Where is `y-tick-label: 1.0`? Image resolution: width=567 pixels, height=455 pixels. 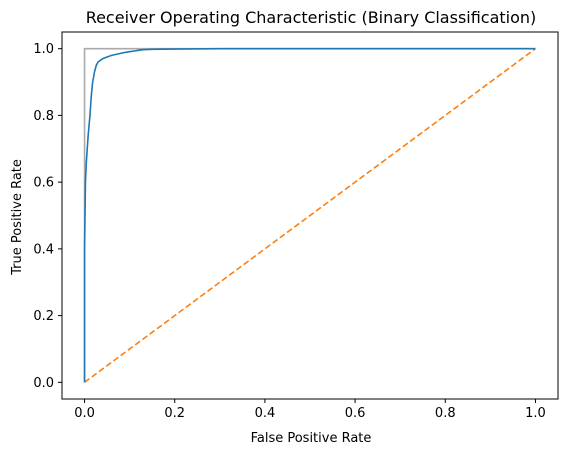 y-tick-label: 1.0 is located at coordinates (43, 49).